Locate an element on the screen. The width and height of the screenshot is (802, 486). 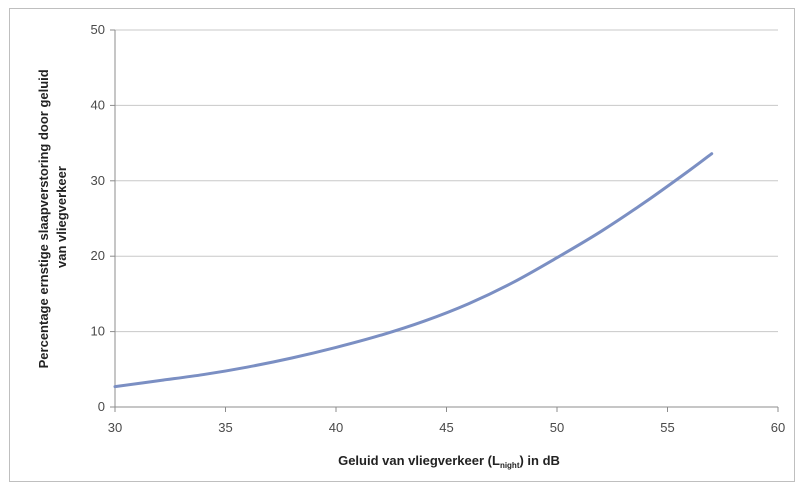
y-axis-label-line-2: van vliegverkeer is located at coordinates (61, 217).